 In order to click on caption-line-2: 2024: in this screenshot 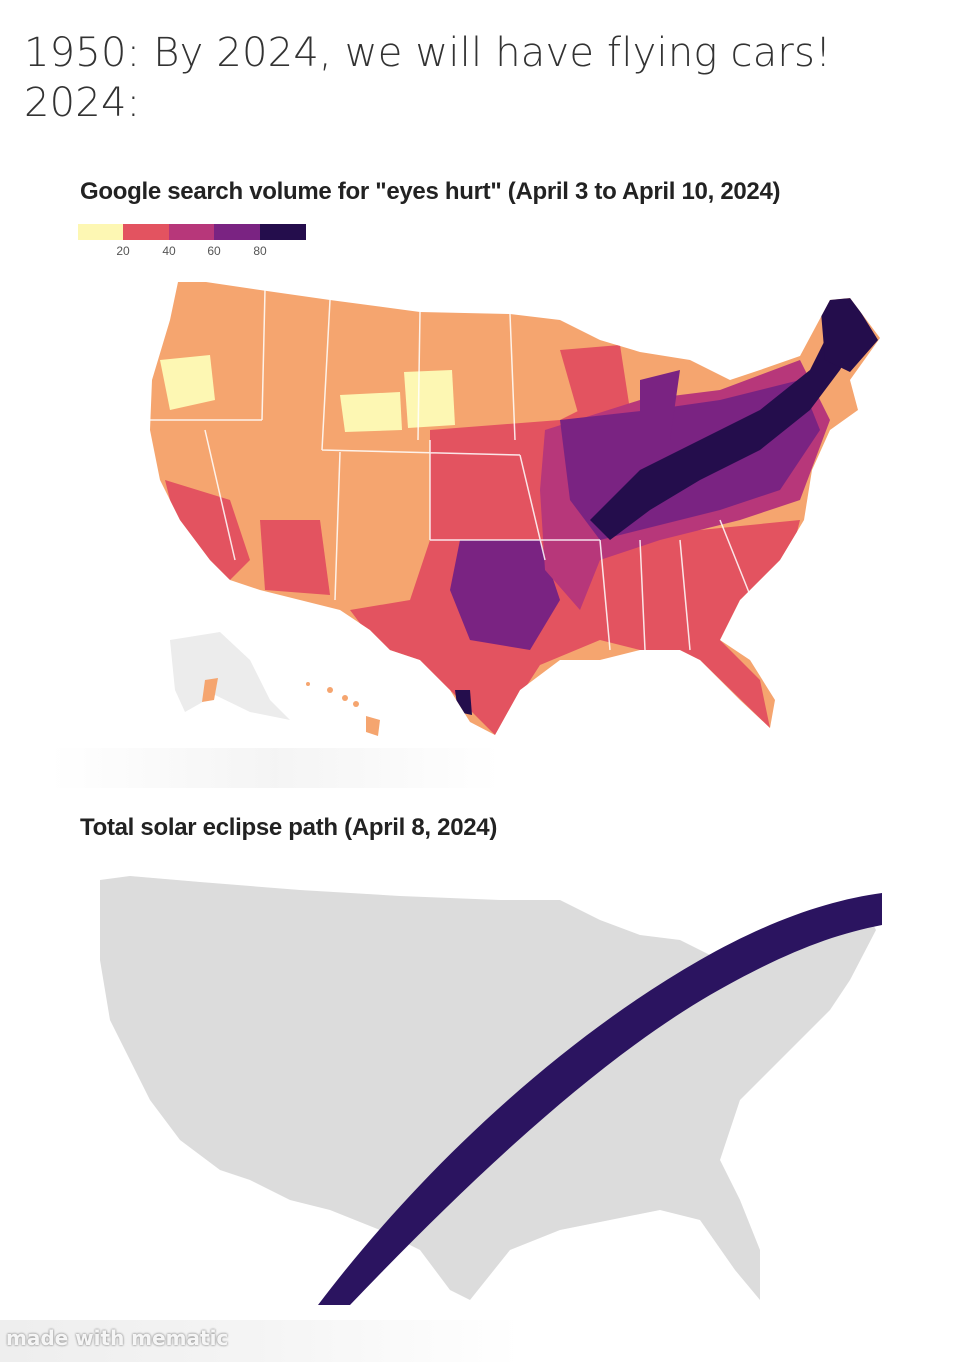, I will do `click(82, 103)`.